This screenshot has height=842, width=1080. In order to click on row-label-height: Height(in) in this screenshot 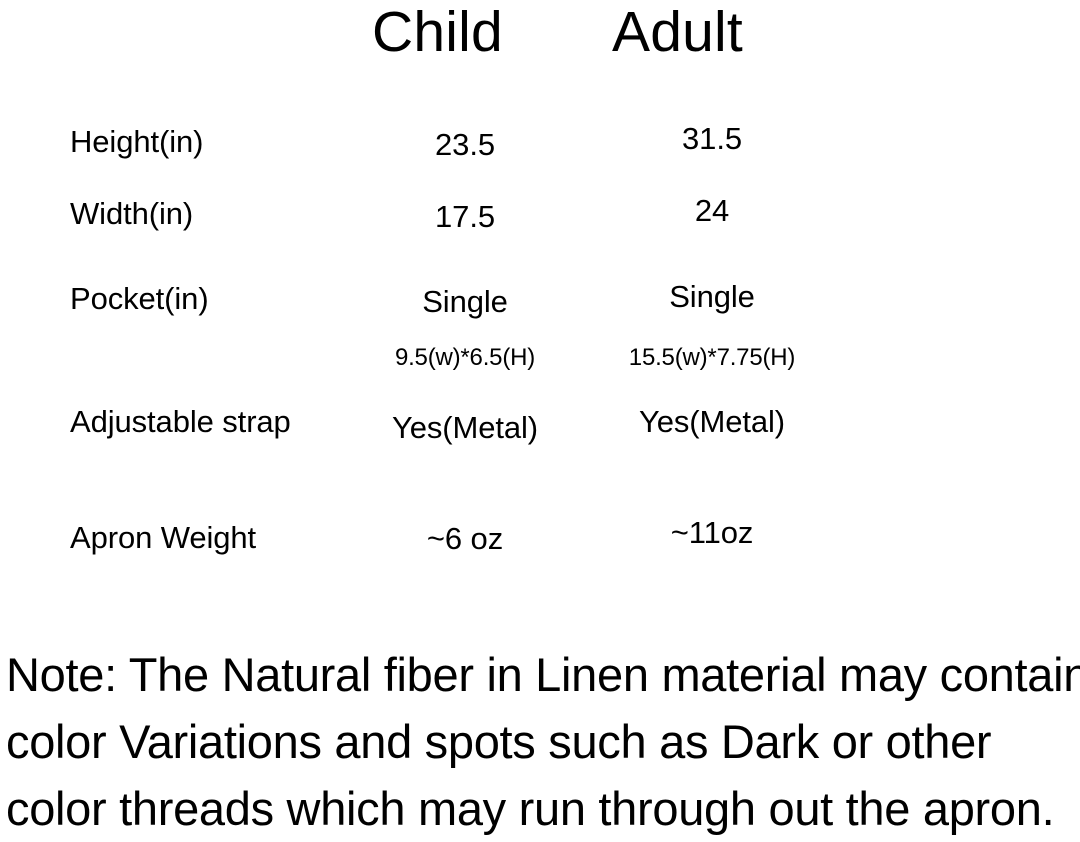, I will do `click(137, 141)`.